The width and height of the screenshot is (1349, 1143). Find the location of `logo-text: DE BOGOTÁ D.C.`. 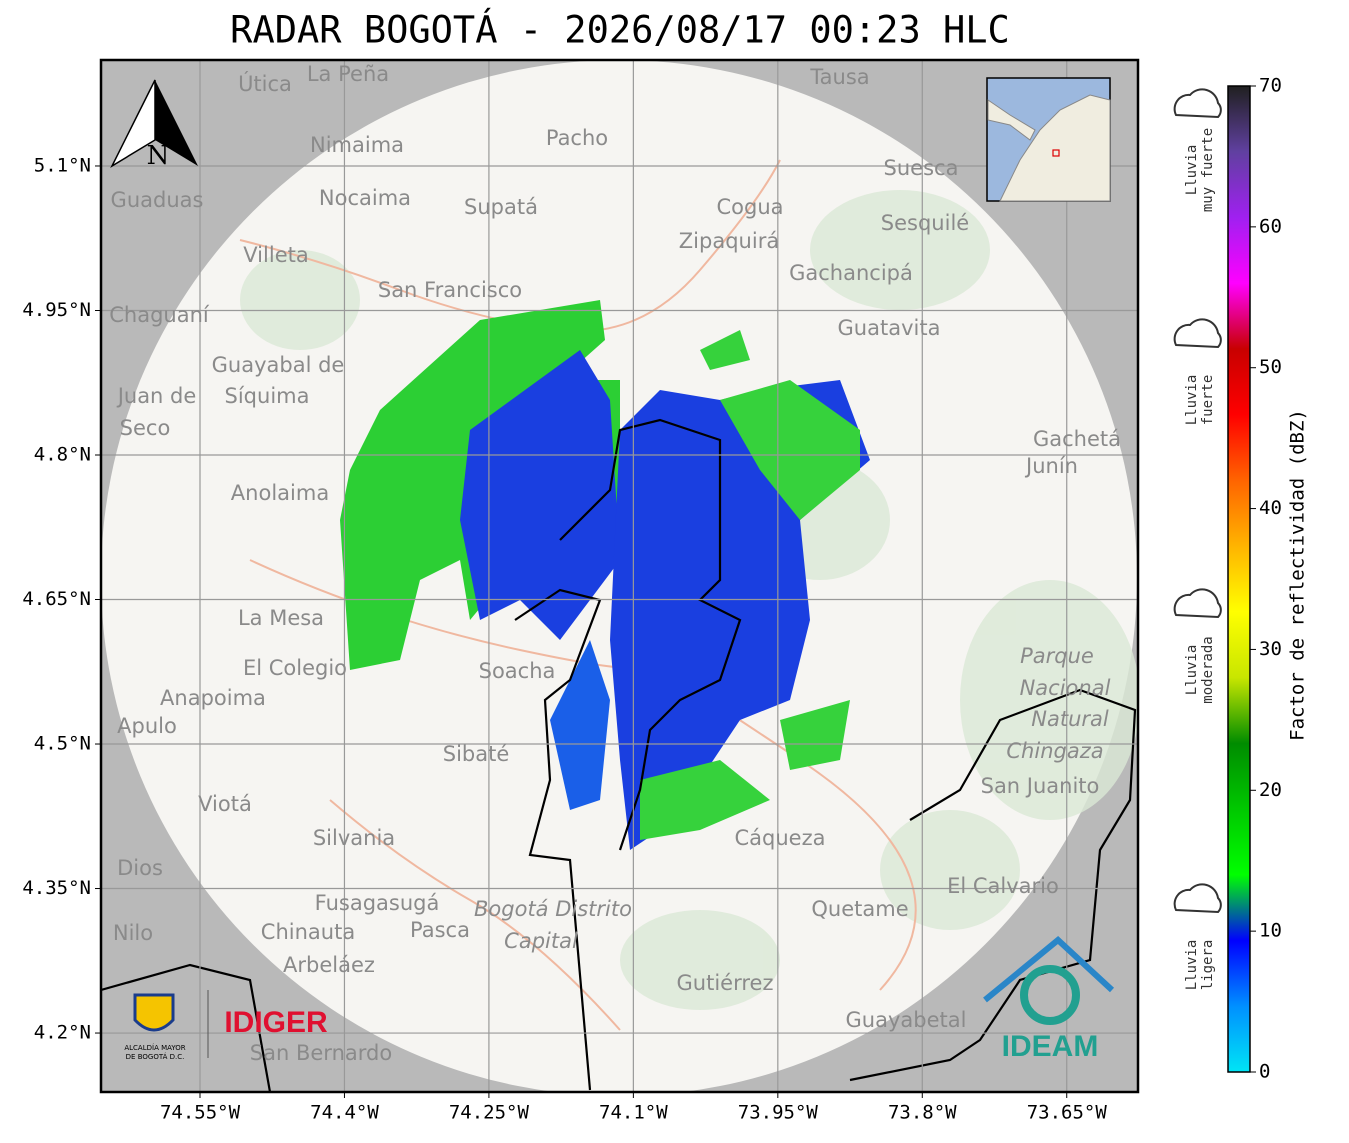

logo-text: DE BOGOTÁ D.C. is located at coordinates (155, 1056).